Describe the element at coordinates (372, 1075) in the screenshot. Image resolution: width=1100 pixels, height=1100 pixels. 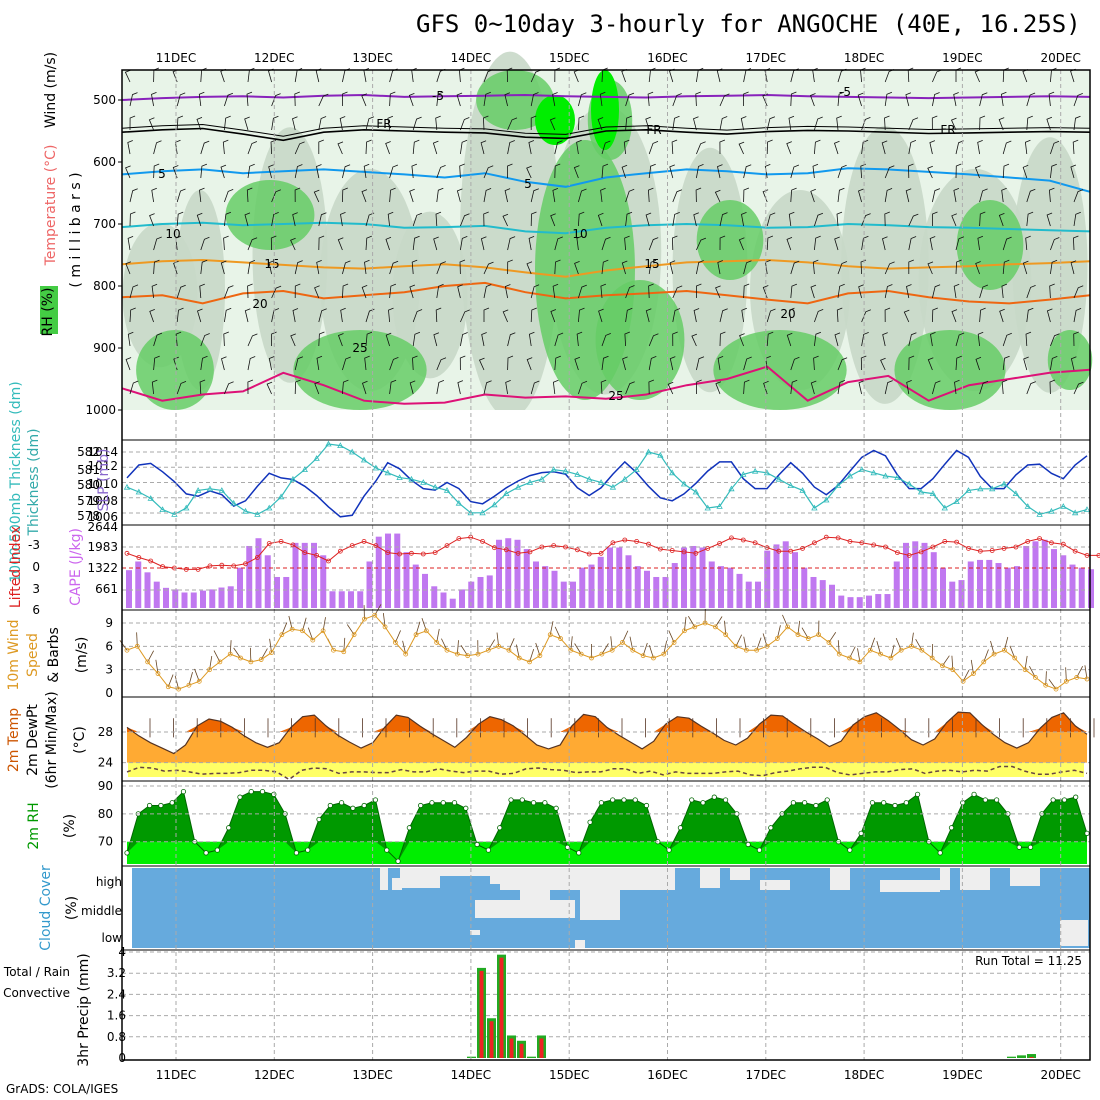
I see `xtick-bottom-label: 13DEC` at that location.